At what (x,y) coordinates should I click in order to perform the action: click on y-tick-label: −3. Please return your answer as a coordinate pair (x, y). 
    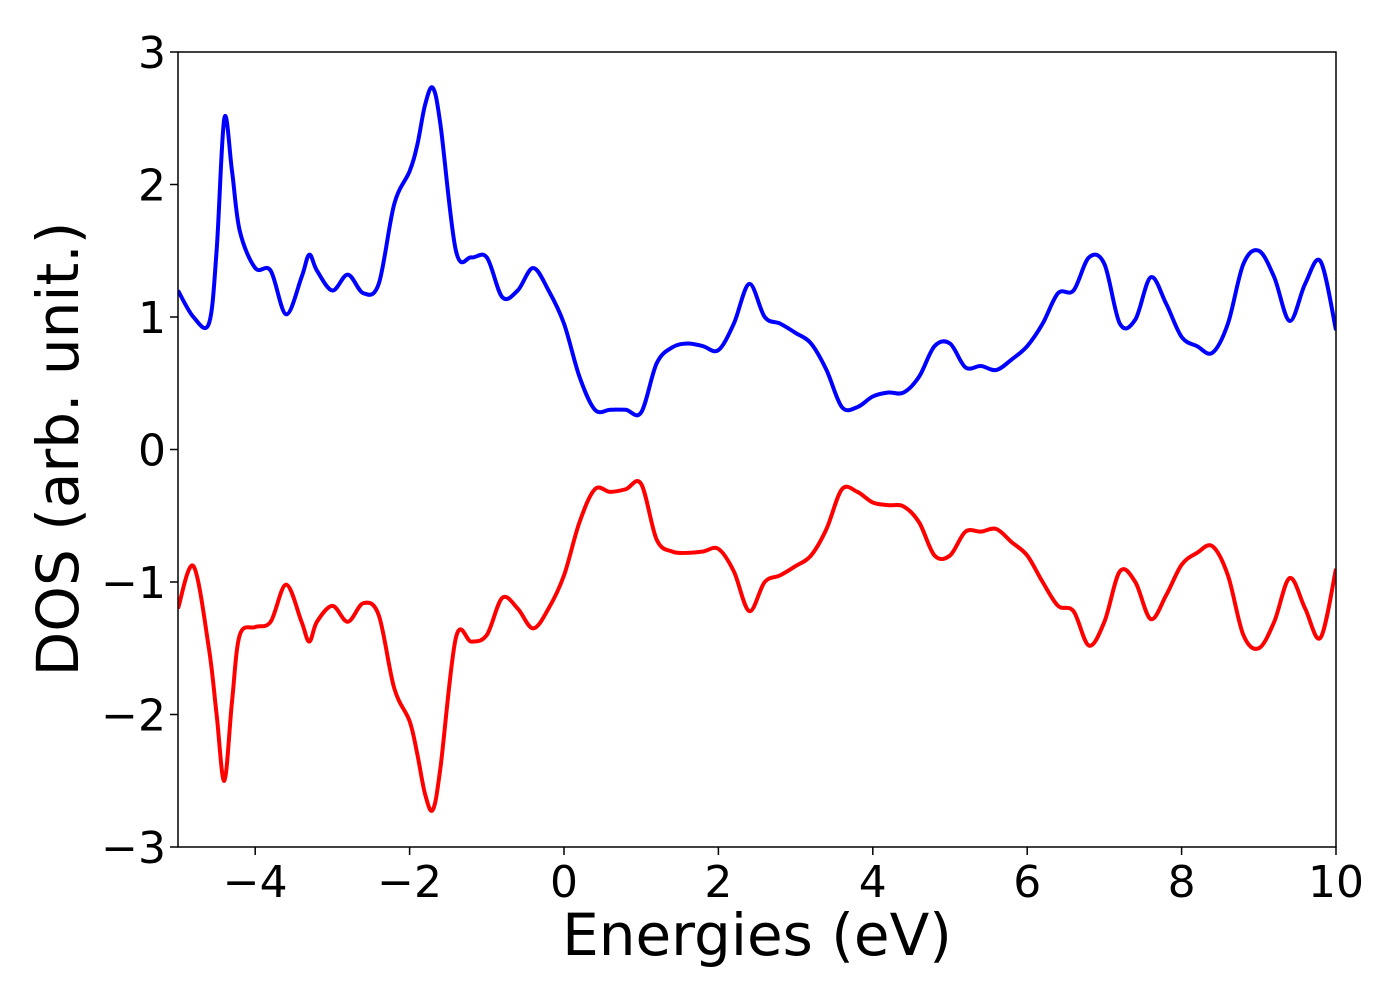
    Looking at the image, I should click on (133, 848).